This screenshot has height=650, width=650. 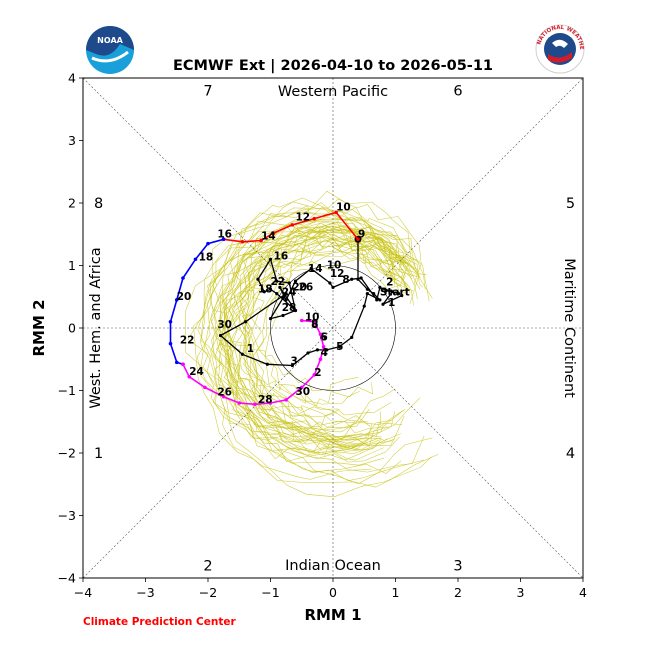 What do you see at coordinates (289, 308) in the screenshot?
I see `observed-day-label: 28` at bounding box center [289, 308].